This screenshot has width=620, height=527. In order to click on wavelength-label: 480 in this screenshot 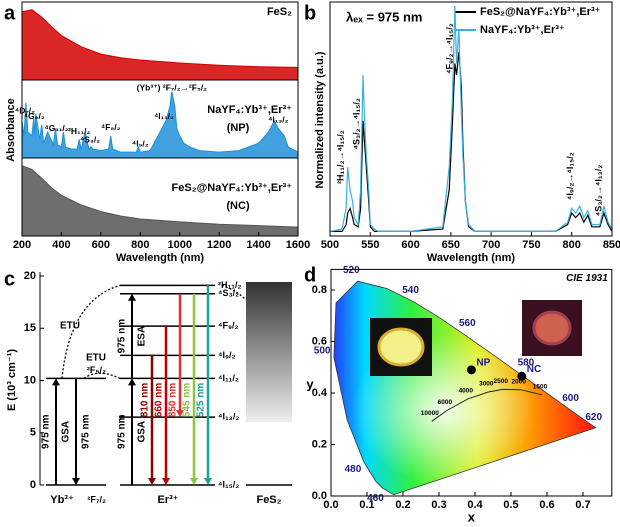, I will do `click(353, 469)`.